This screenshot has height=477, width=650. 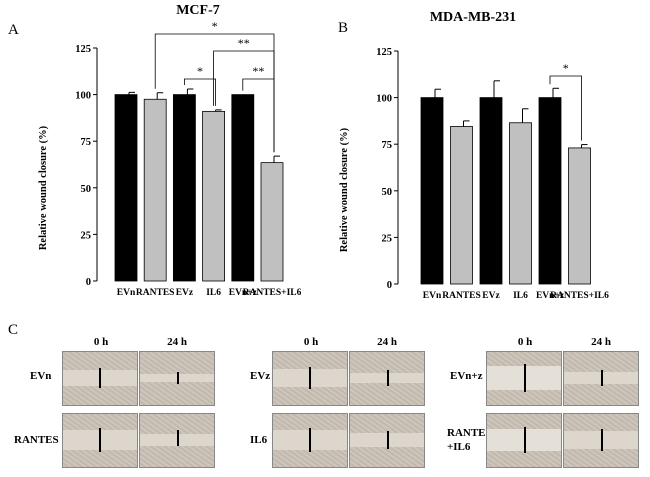 I want to click on row-label-rantes-il6: RANTES +IL6, so click(x=469, y=440).